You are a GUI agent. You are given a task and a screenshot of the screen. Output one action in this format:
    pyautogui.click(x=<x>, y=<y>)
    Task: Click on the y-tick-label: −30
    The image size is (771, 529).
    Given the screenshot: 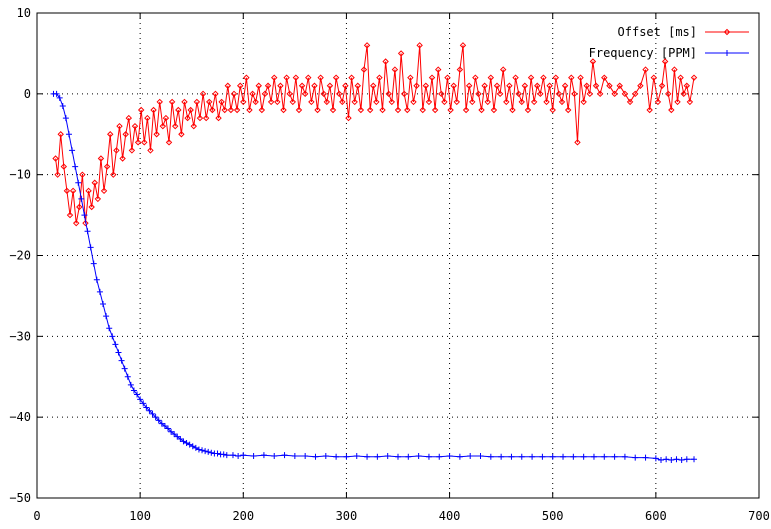 What is the action you would take?
    pyautogui.click(x=20, y=336)
    